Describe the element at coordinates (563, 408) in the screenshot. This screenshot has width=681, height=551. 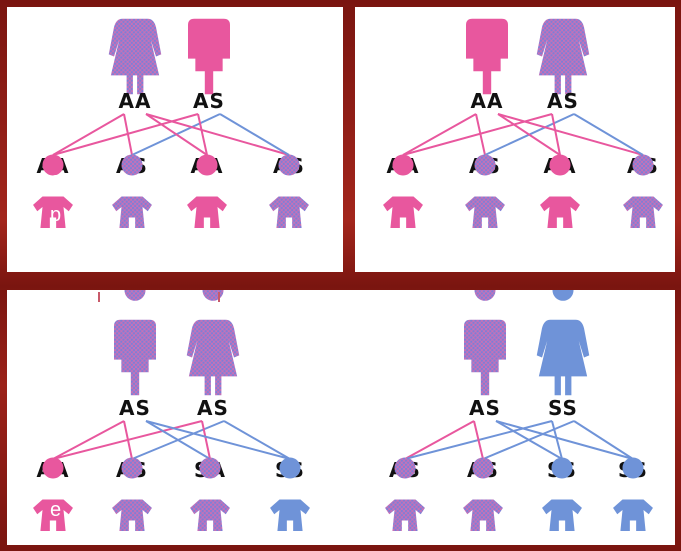
I see `parent-genotype-label: SS` at that location.